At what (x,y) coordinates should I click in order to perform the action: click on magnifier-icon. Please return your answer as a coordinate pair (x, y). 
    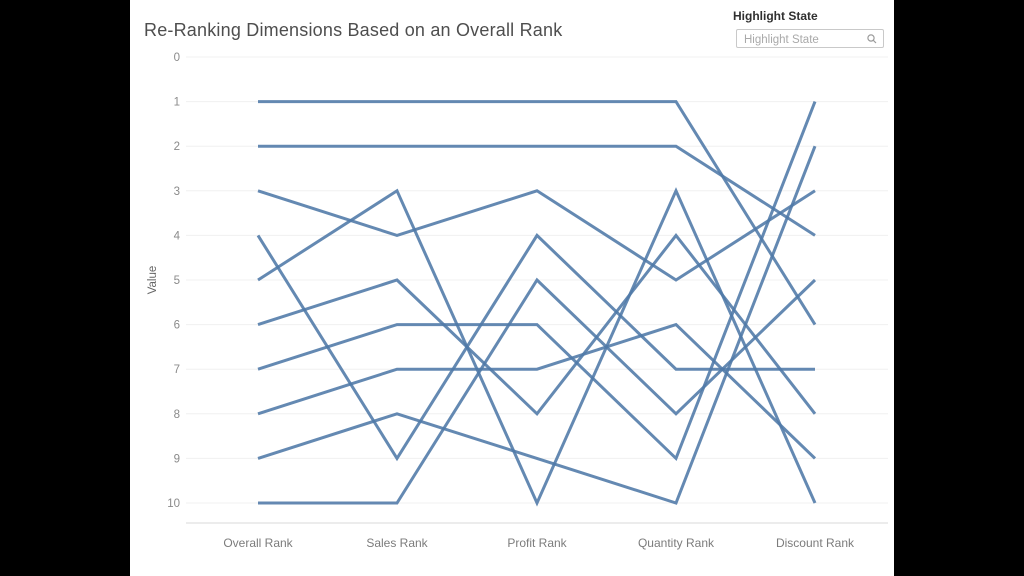
    Looking at the image, I should click on (872, 39).